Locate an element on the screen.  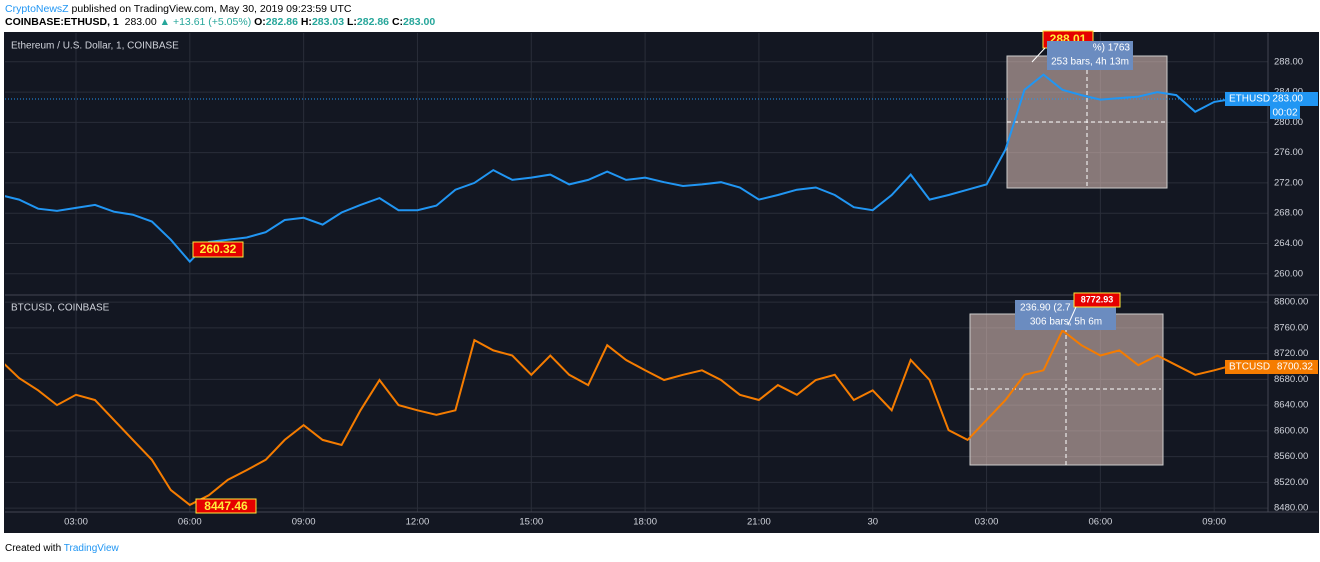
x-tick-label: 21:00 is located at coordinates (759, 522).